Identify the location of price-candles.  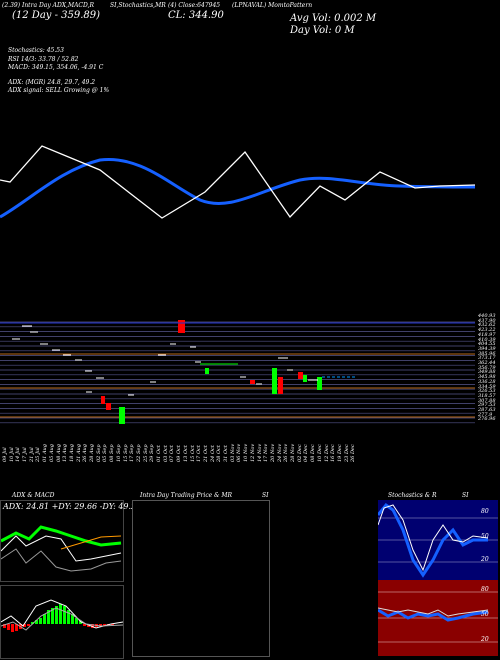
(183, 372).